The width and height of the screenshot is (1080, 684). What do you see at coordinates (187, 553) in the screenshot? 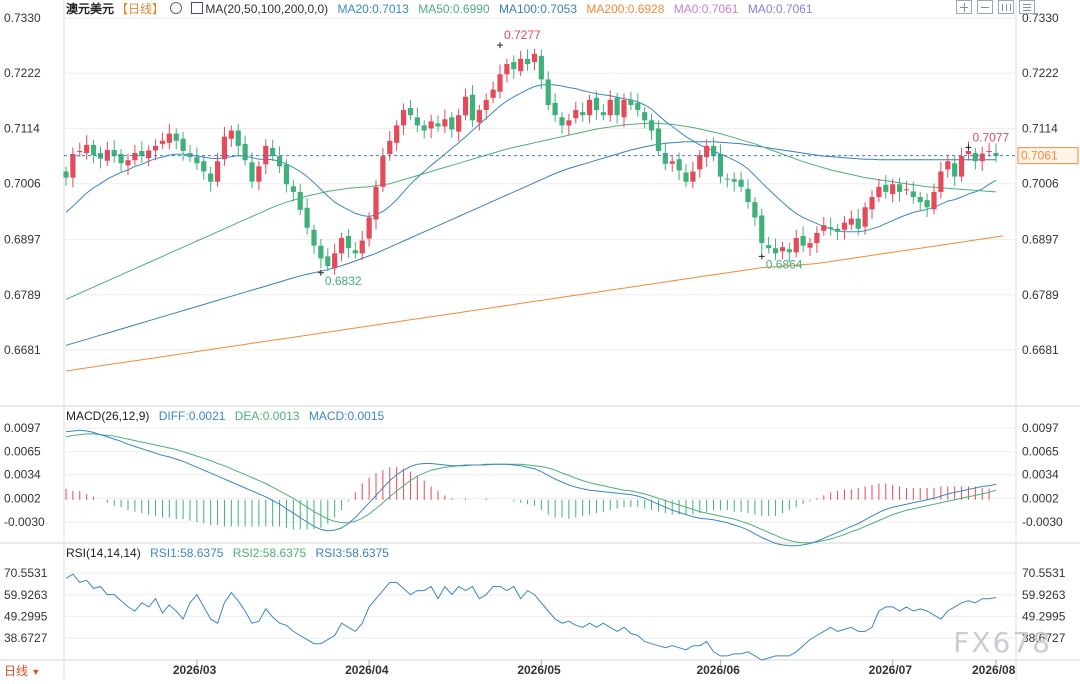
I see `rsi1-value: RSI1:58.6375` at bounding box center [187, 553].